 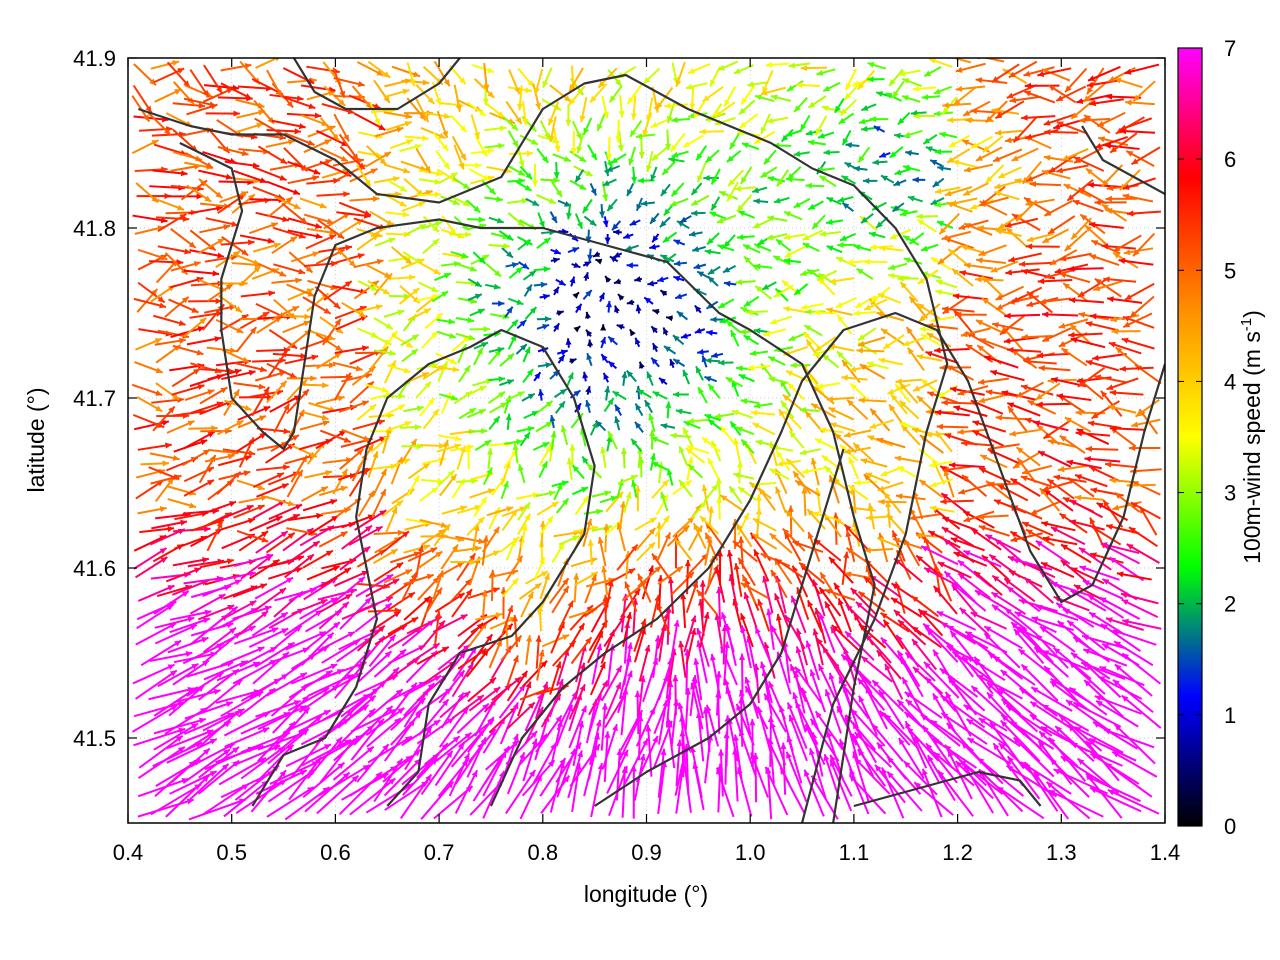 What do you see at coordinates (231, 852) in the screenshot?
I see `x-tick-label: 0.5` at bounding box center [231, 852].